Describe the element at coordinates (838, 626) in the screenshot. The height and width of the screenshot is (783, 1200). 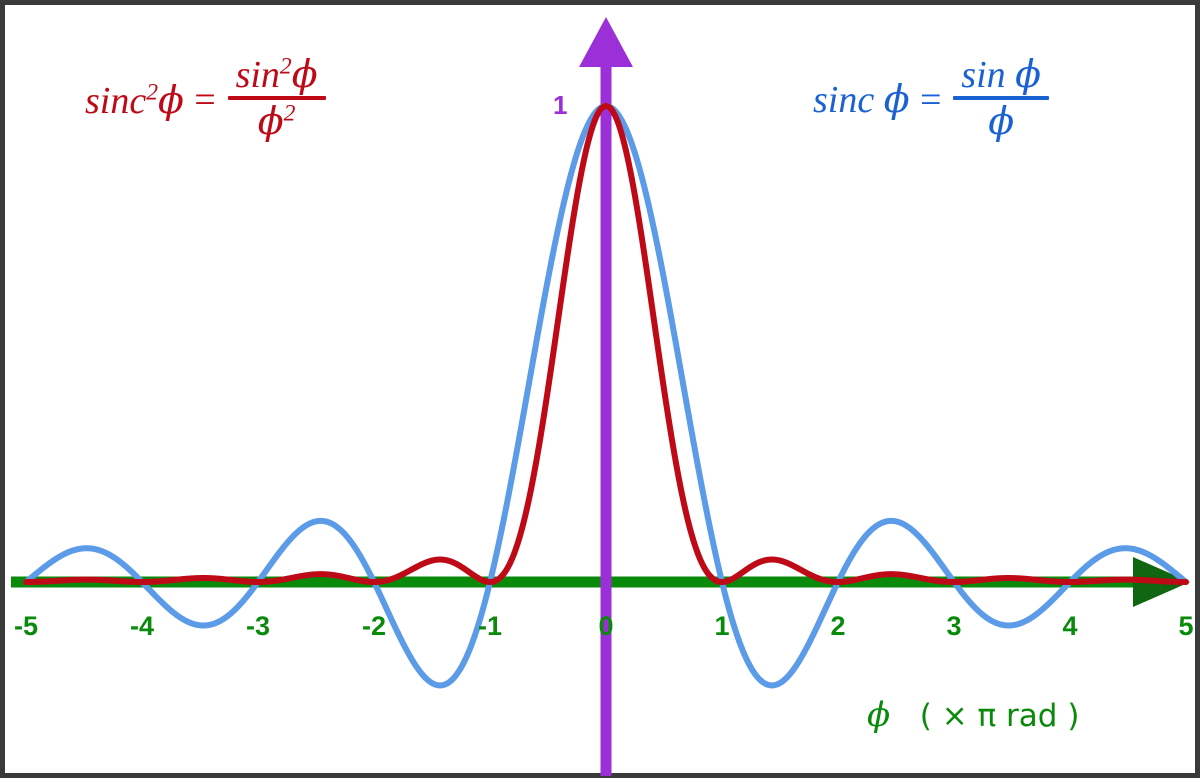
I see `x-tick-label: 2` at that location.